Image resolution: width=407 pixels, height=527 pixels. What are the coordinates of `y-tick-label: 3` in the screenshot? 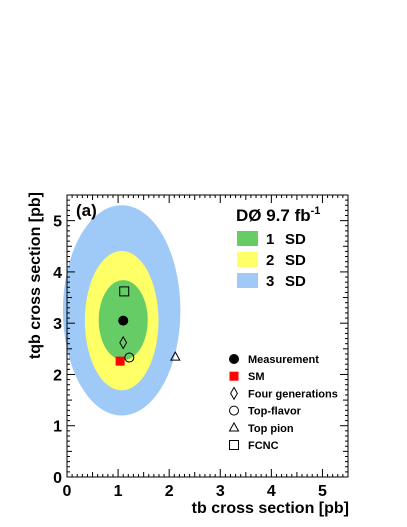 It's located at (57, 324).